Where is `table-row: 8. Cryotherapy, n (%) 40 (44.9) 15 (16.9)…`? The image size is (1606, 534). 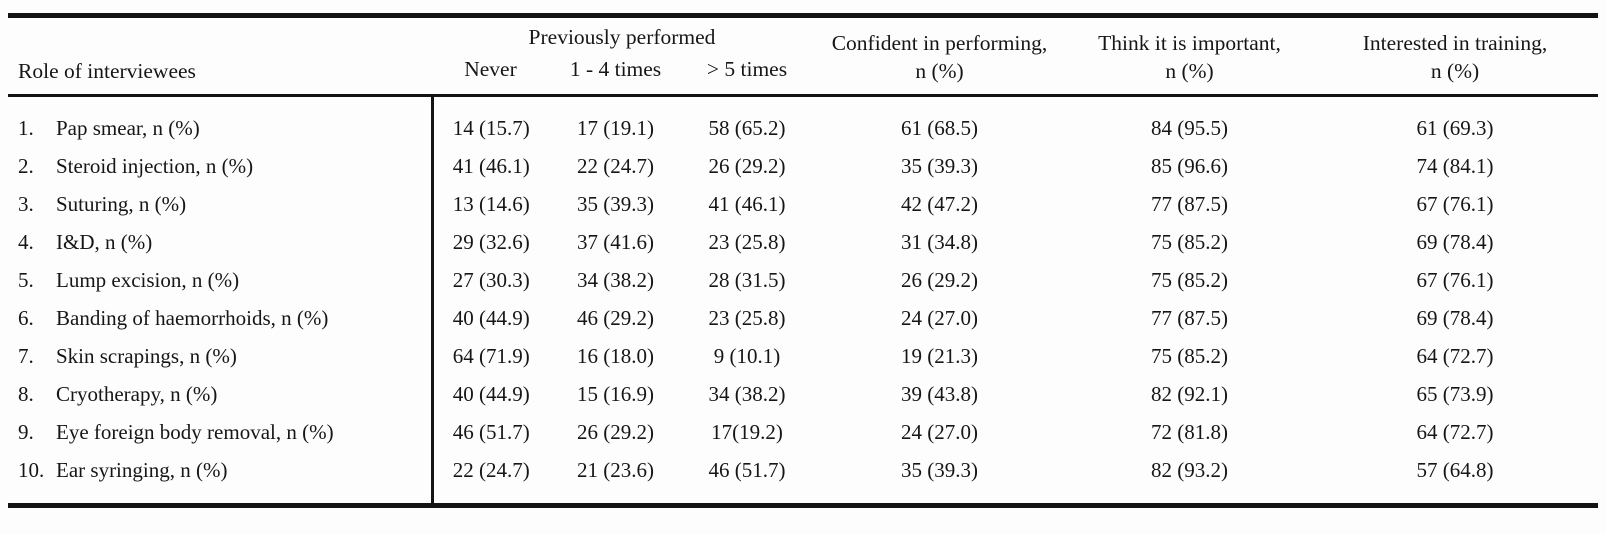
table-row: 8. Cryotherapy, n (%) 40 (44.9) 15 (16.9)… is located at coordinates (803, 394).